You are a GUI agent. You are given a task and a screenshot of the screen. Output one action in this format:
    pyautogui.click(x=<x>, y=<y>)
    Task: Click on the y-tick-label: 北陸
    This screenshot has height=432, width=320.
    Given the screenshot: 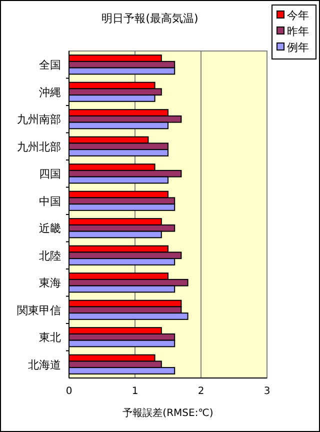 What is the action you would take?
    pyautogui.click(x=50, y=255)
    